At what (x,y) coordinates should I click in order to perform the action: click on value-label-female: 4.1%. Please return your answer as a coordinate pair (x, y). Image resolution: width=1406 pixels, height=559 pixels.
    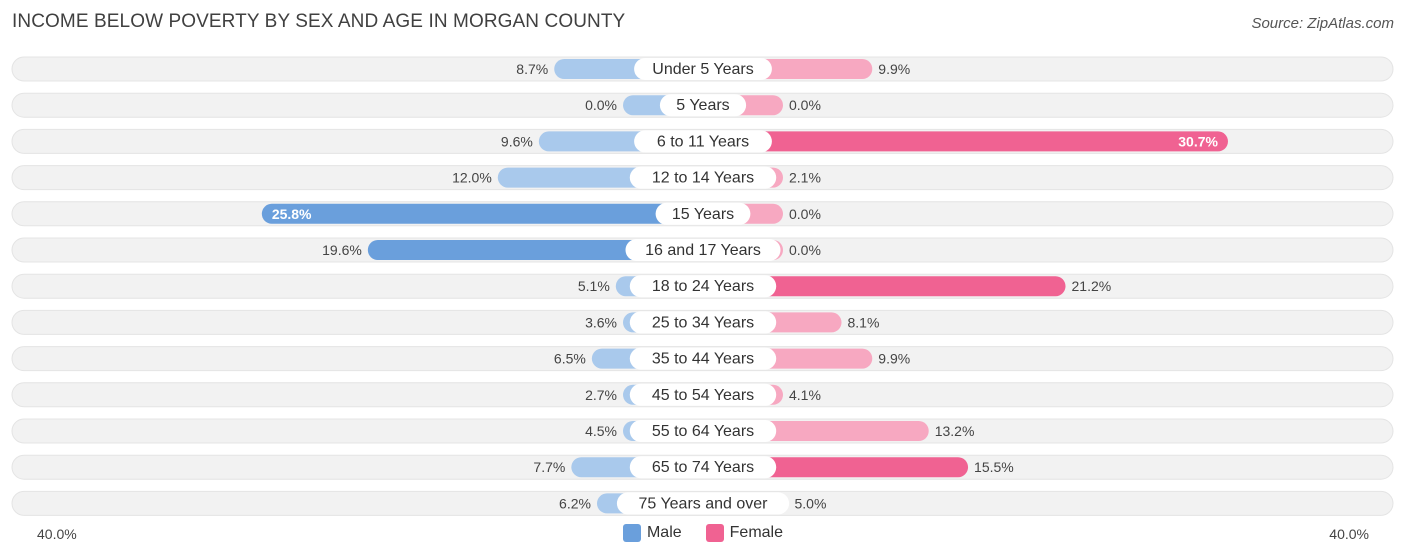
    Looking at the image, I should click on (805, 395).